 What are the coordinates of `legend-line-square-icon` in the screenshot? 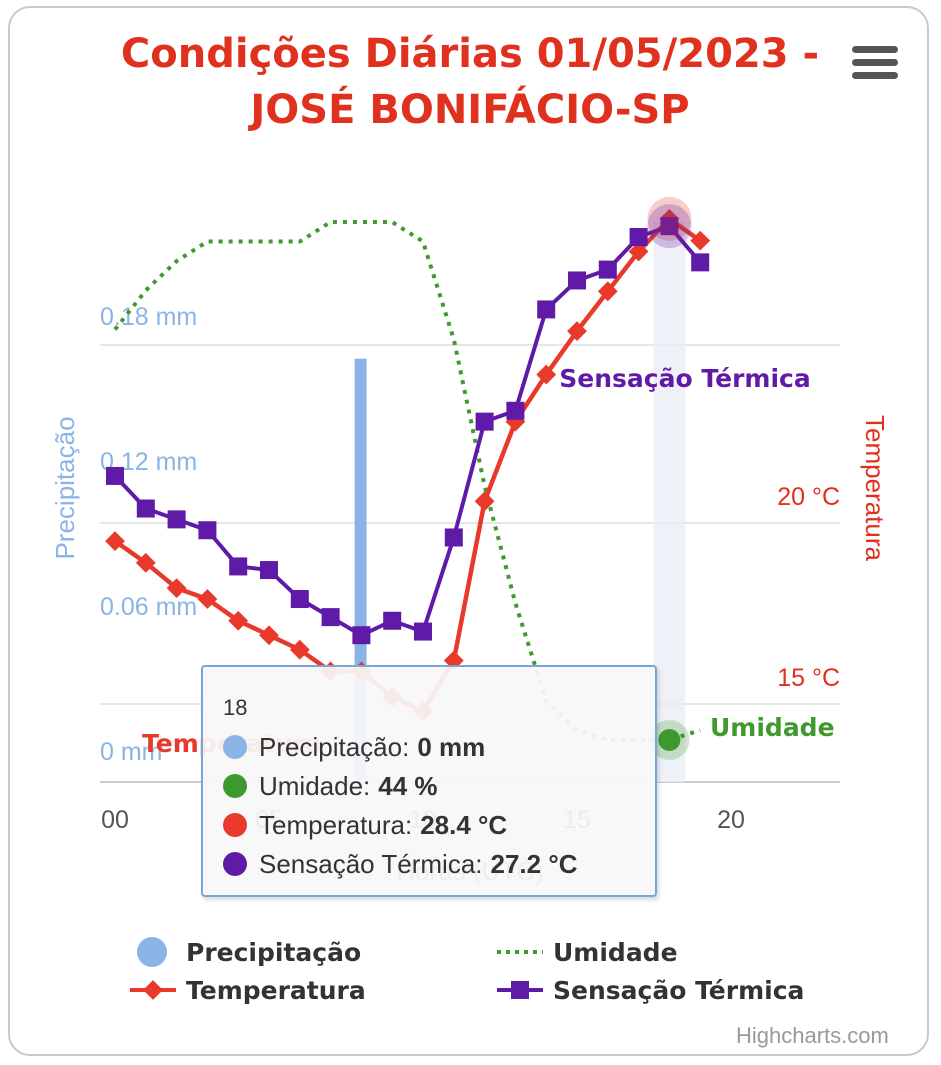 It's located at (521, 990).